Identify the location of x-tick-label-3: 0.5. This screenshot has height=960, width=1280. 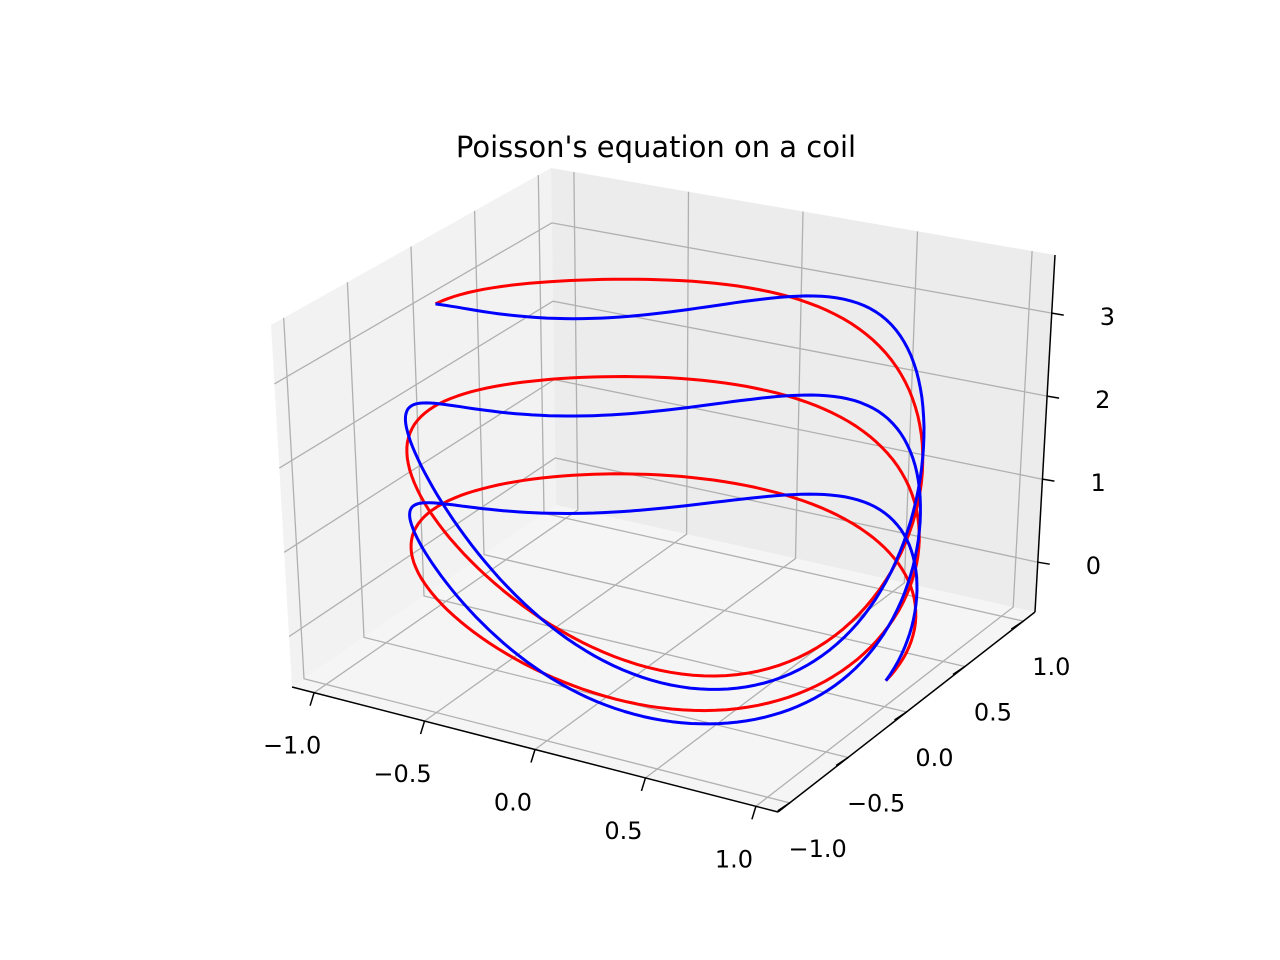
(623, 831).